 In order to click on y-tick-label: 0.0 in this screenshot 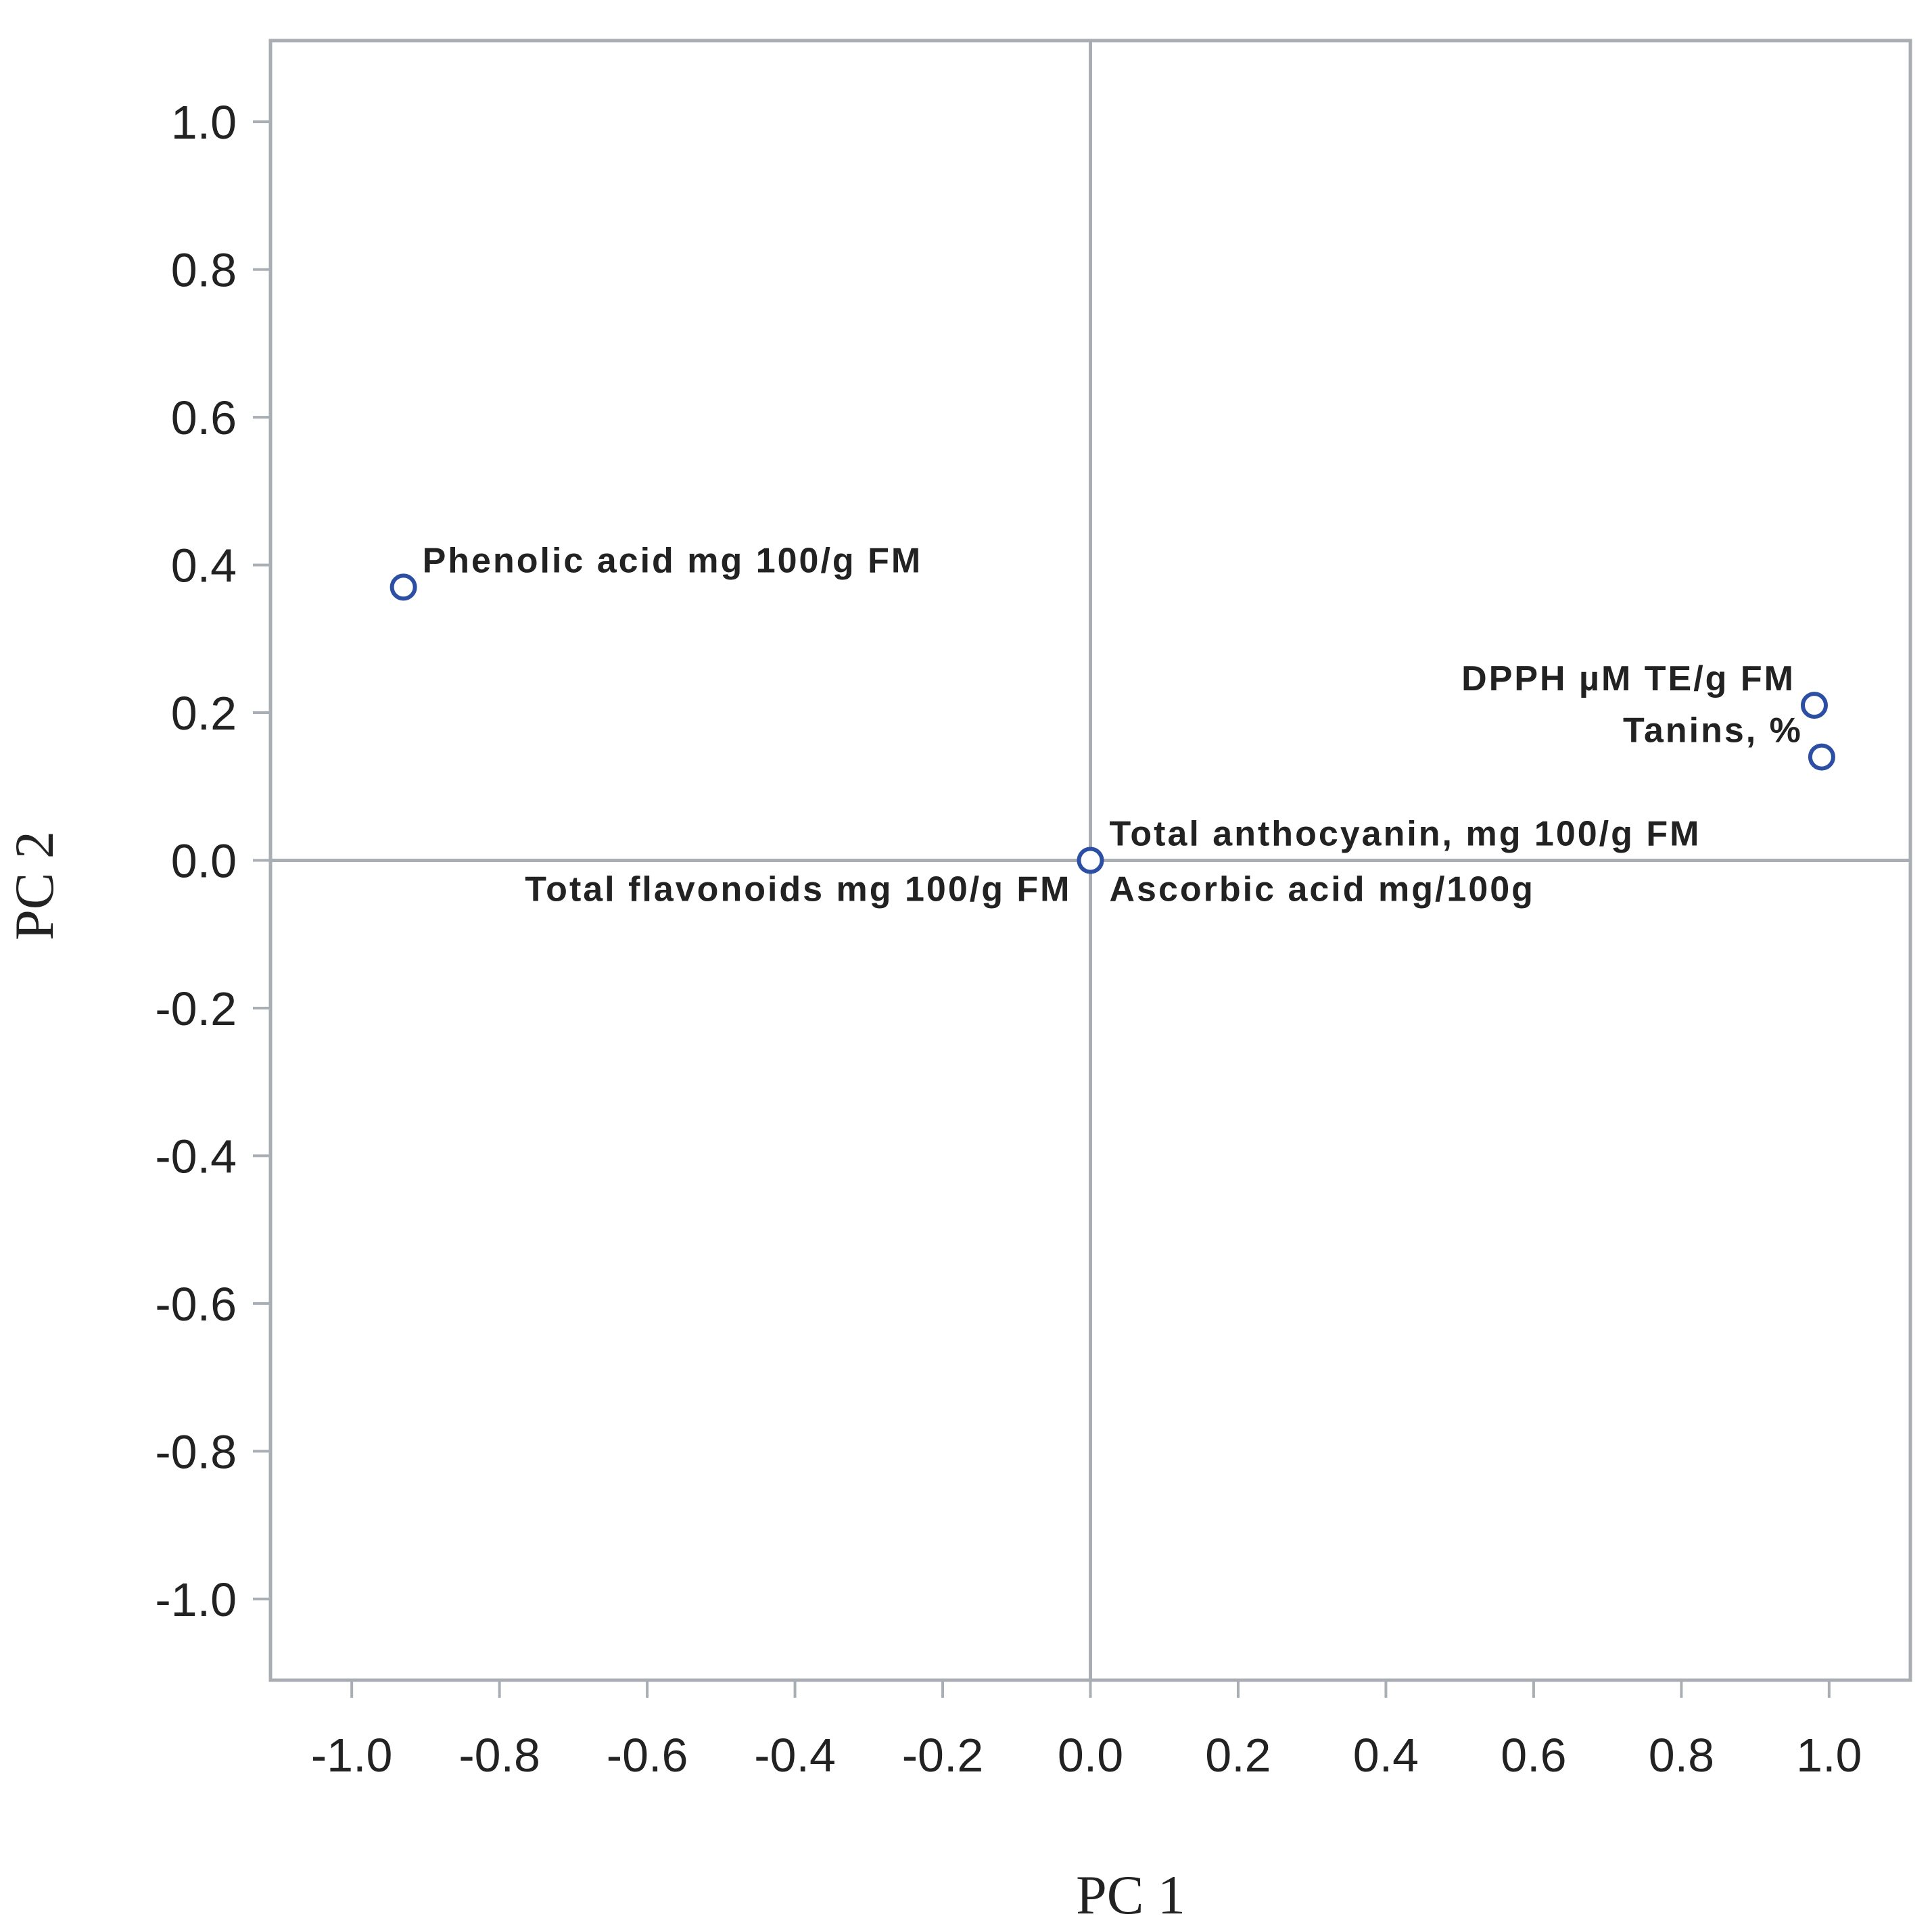, I will do `click(204, 861)`.